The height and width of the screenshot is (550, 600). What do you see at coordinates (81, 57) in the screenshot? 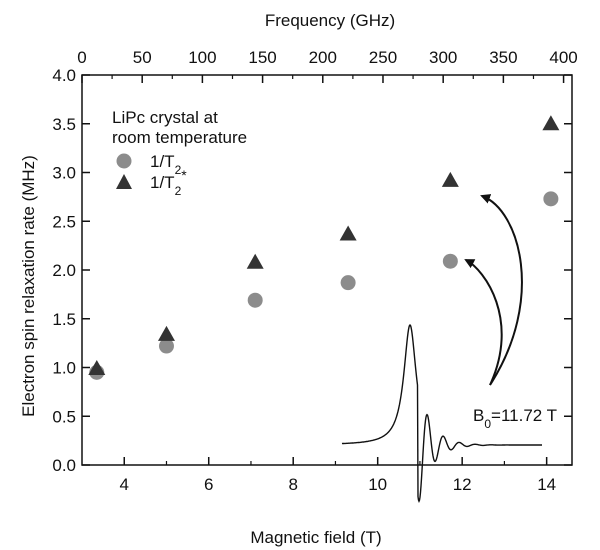
I see `top-tick-label: 0` at bounding box center [81, 57].